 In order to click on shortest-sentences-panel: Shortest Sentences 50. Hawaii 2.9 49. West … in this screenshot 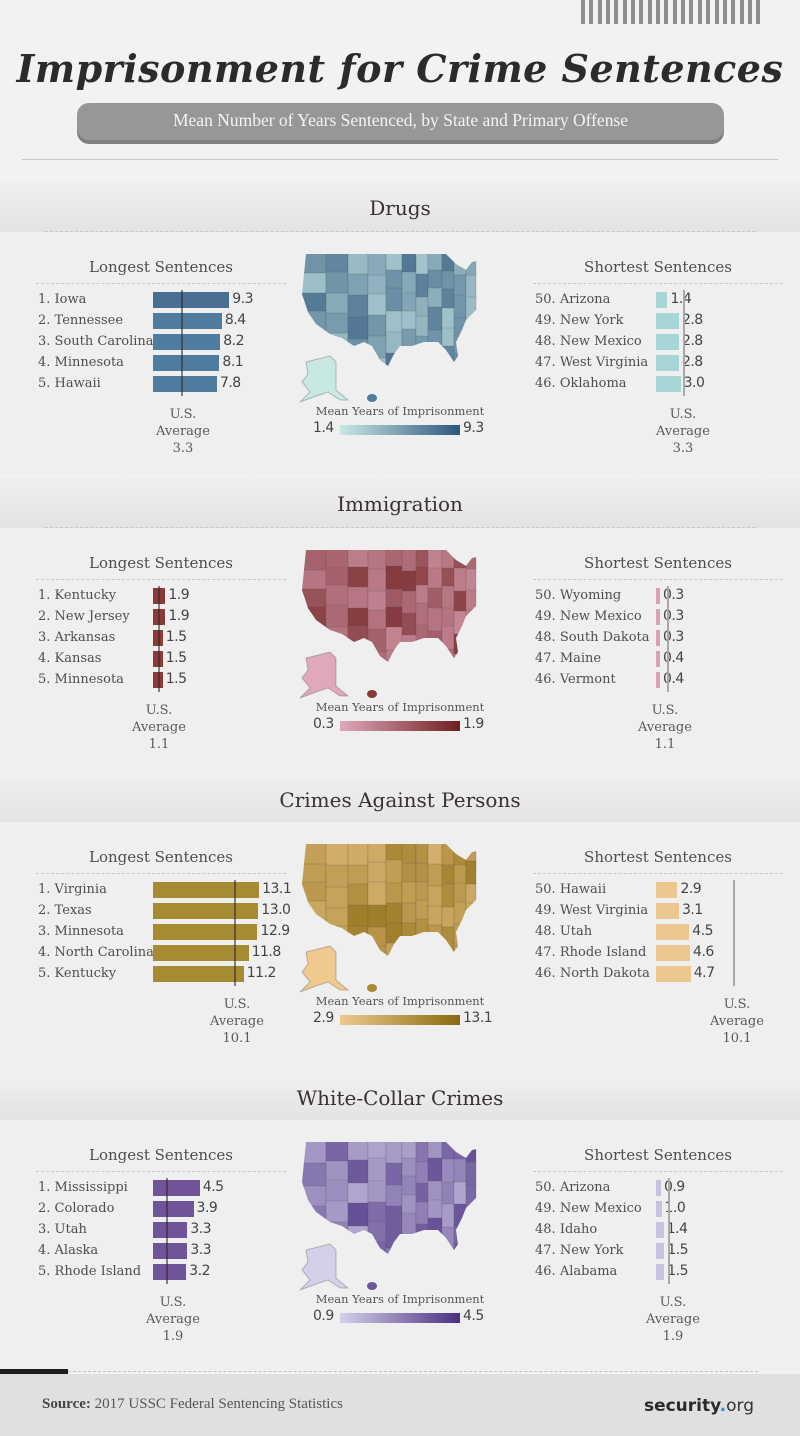, I will do `click(658, 947)`.